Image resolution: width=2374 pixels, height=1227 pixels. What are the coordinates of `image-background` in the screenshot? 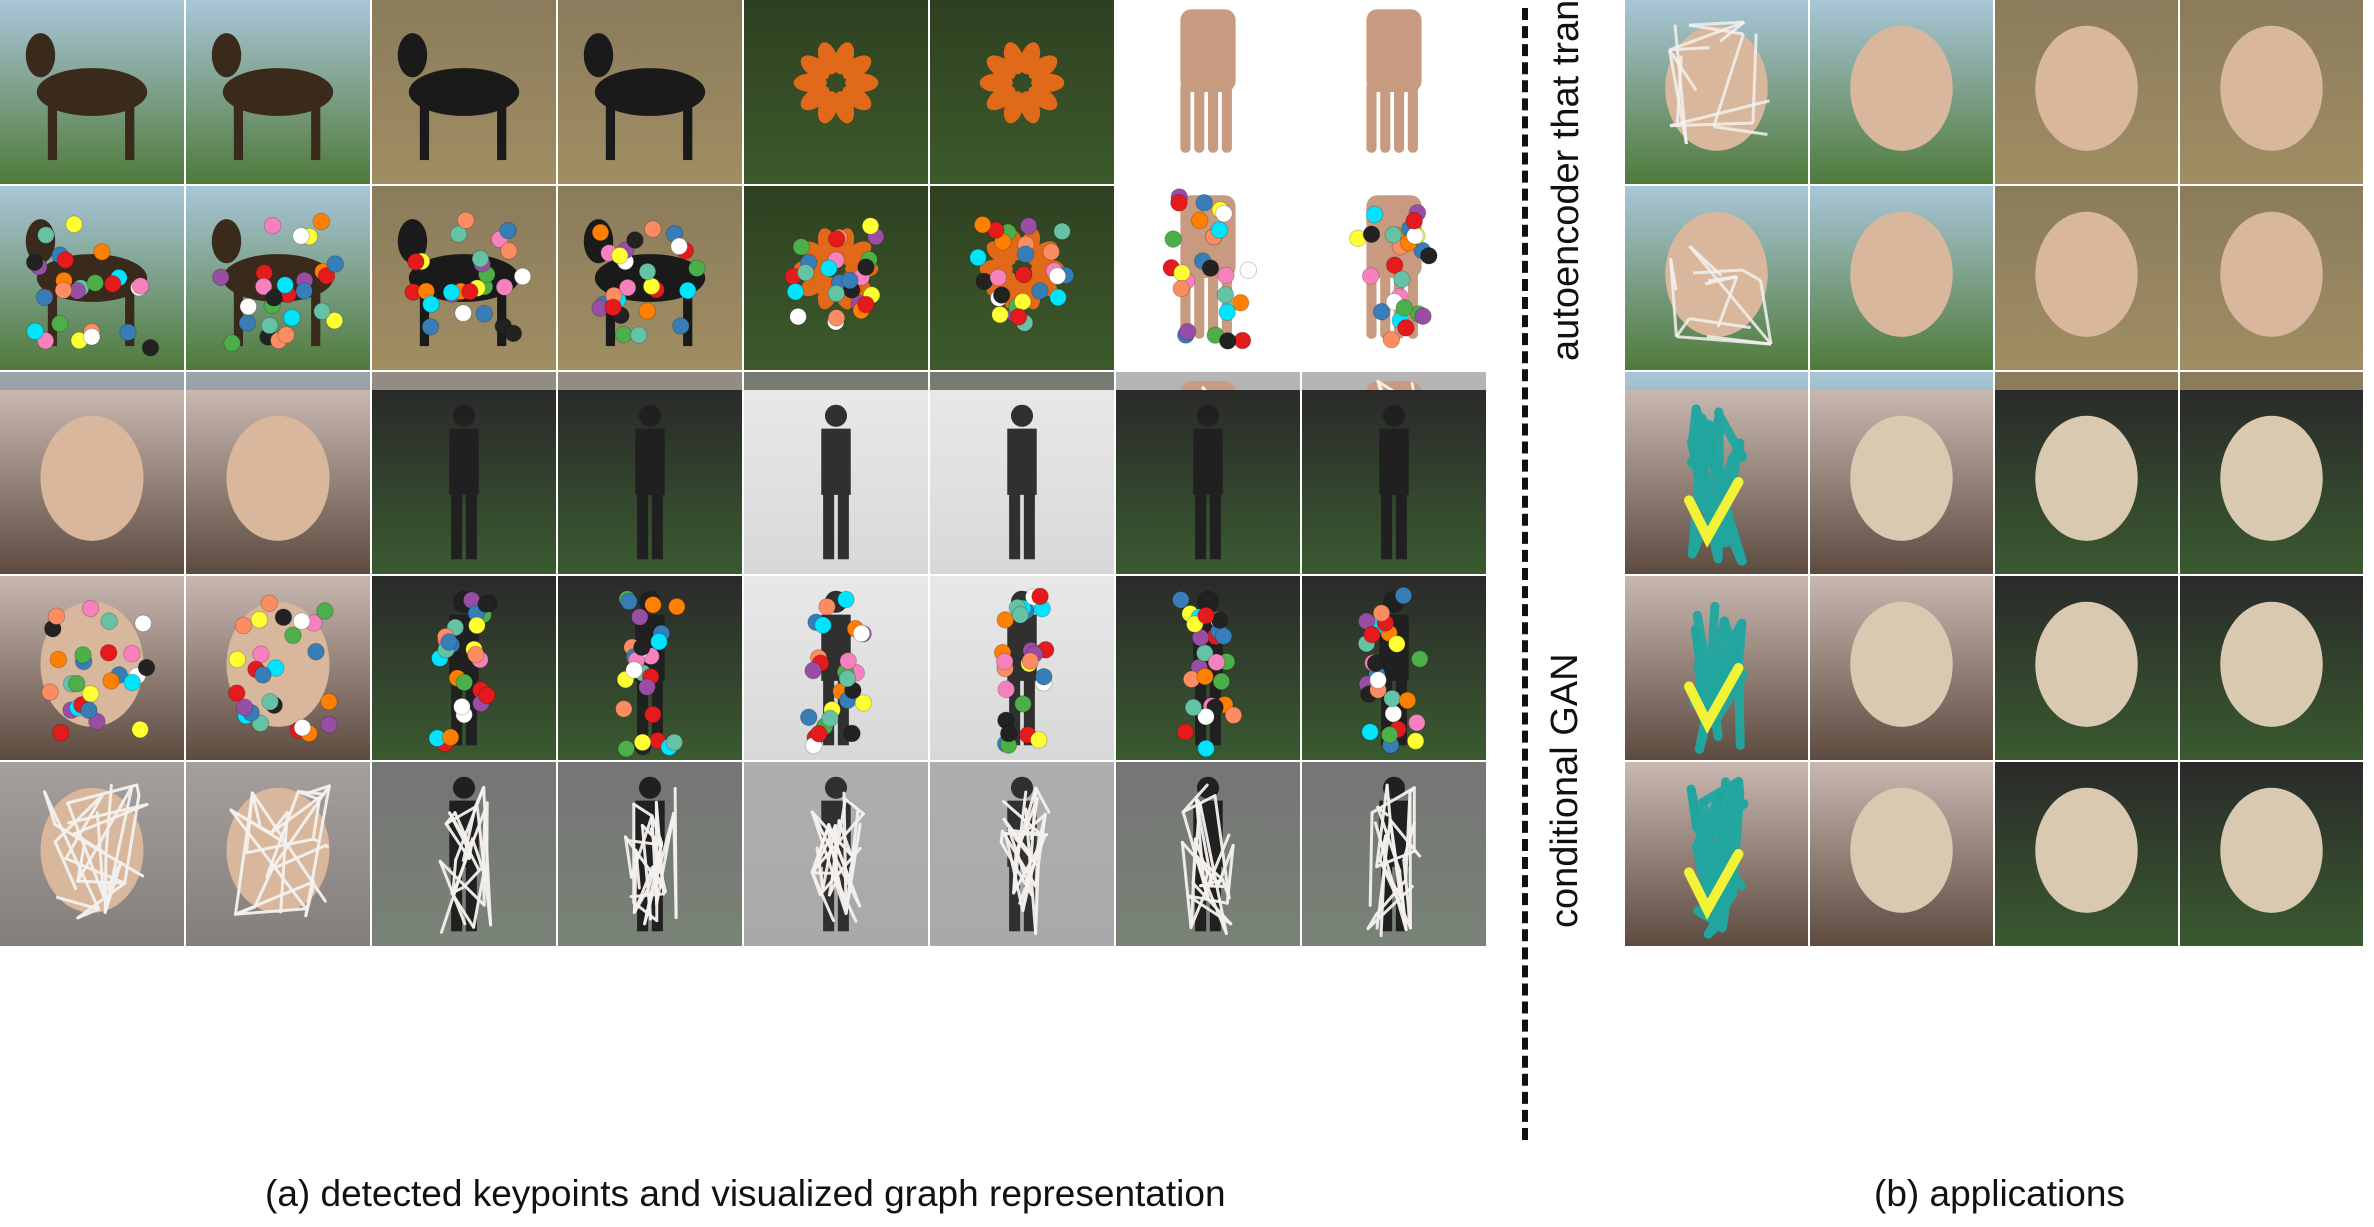 It's located at (1022, 92).